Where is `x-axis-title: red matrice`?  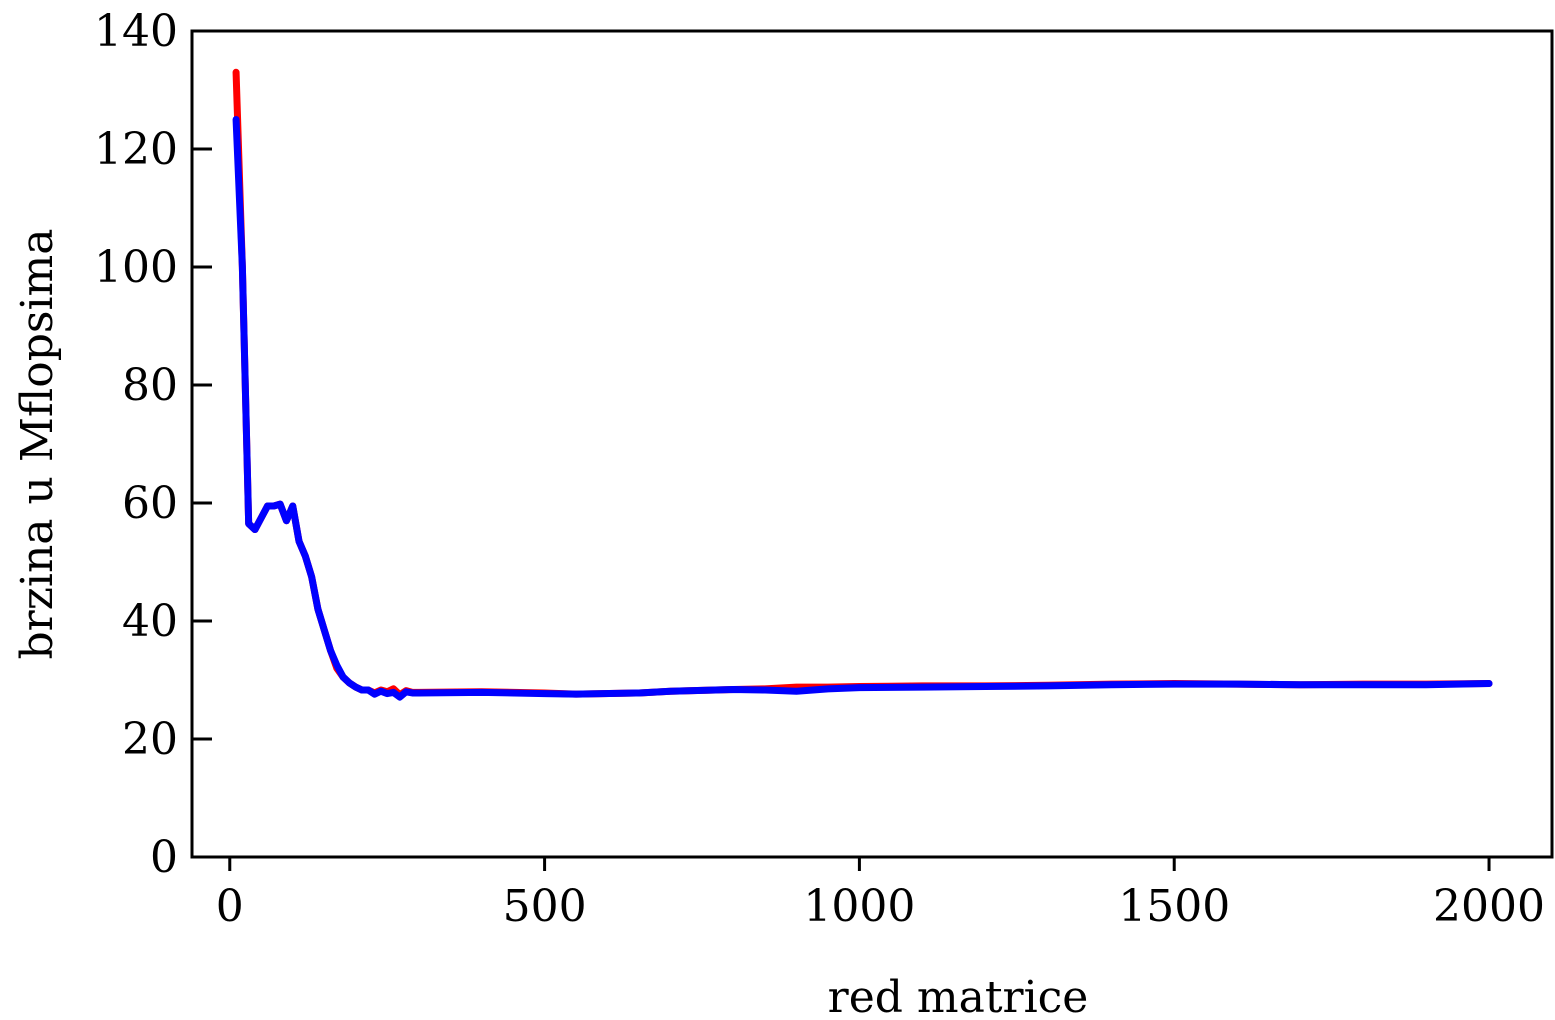 x-axis-title: red matrice is located at coordinates (958, 996).